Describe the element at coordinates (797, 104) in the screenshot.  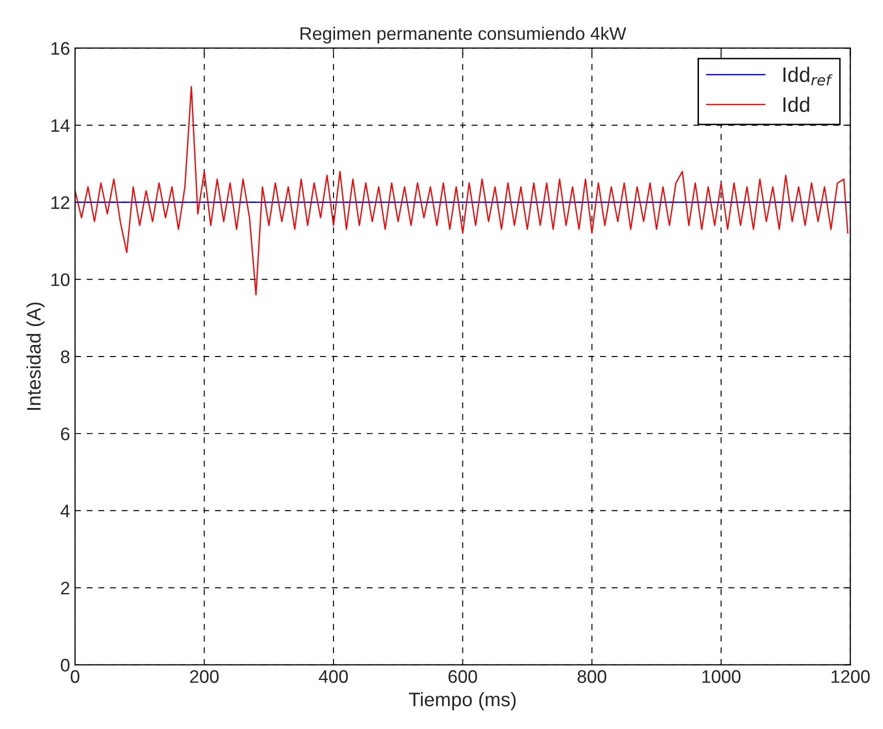
I see `legend-label: Idd` at that location.